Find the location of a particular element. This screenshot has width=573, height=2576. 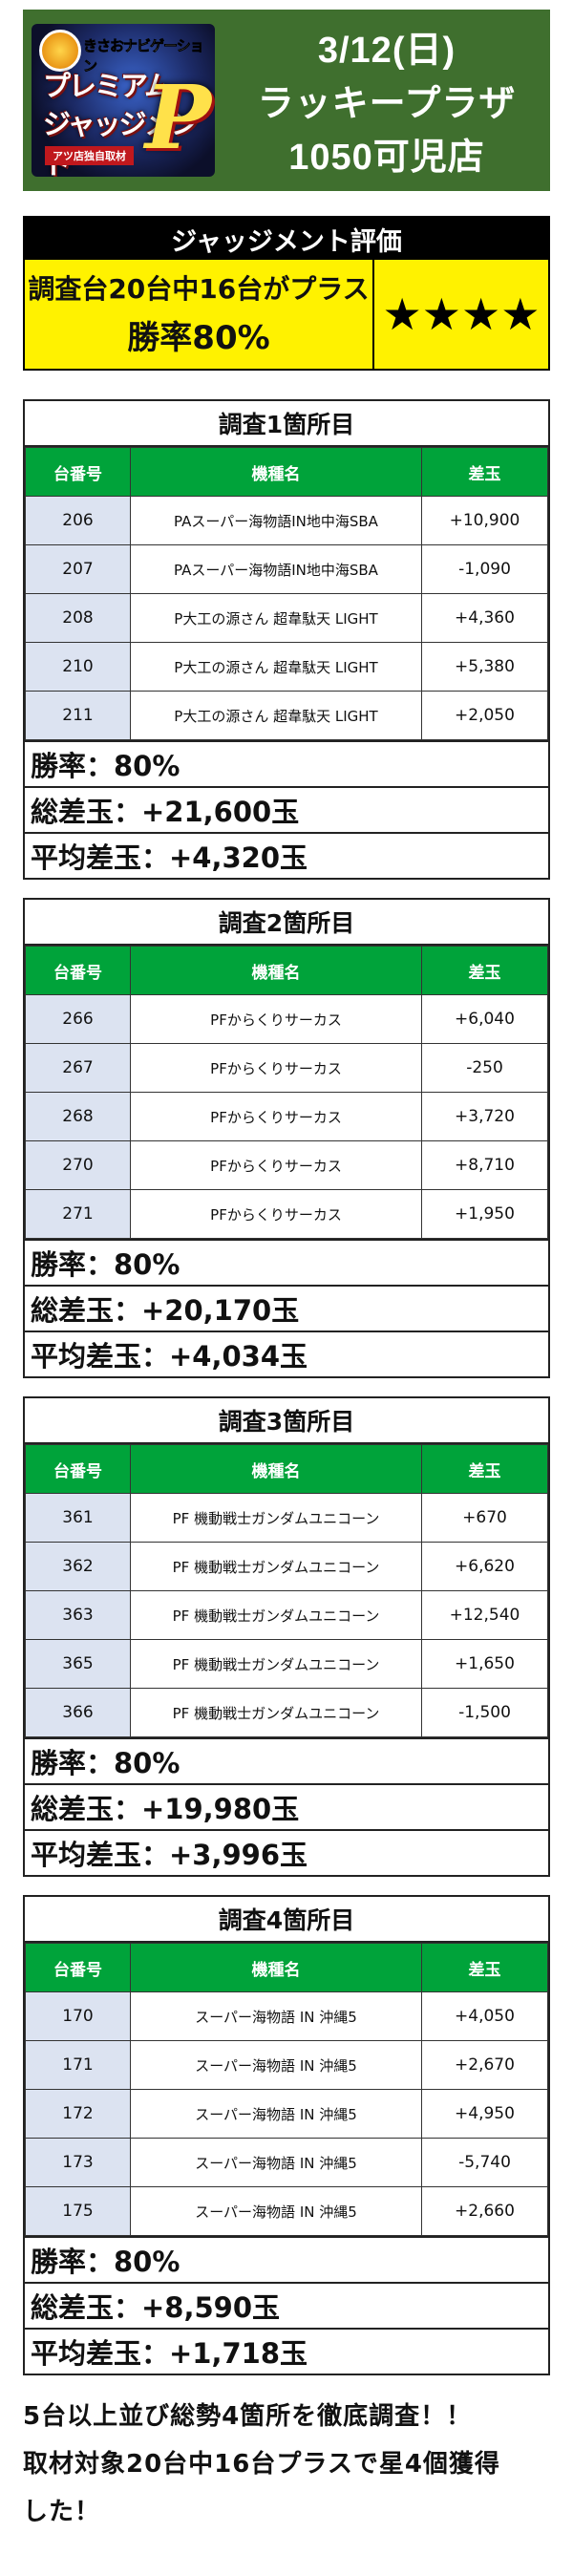

survey-title: 調査4箇所目 is located at coordinates (286, 1920).